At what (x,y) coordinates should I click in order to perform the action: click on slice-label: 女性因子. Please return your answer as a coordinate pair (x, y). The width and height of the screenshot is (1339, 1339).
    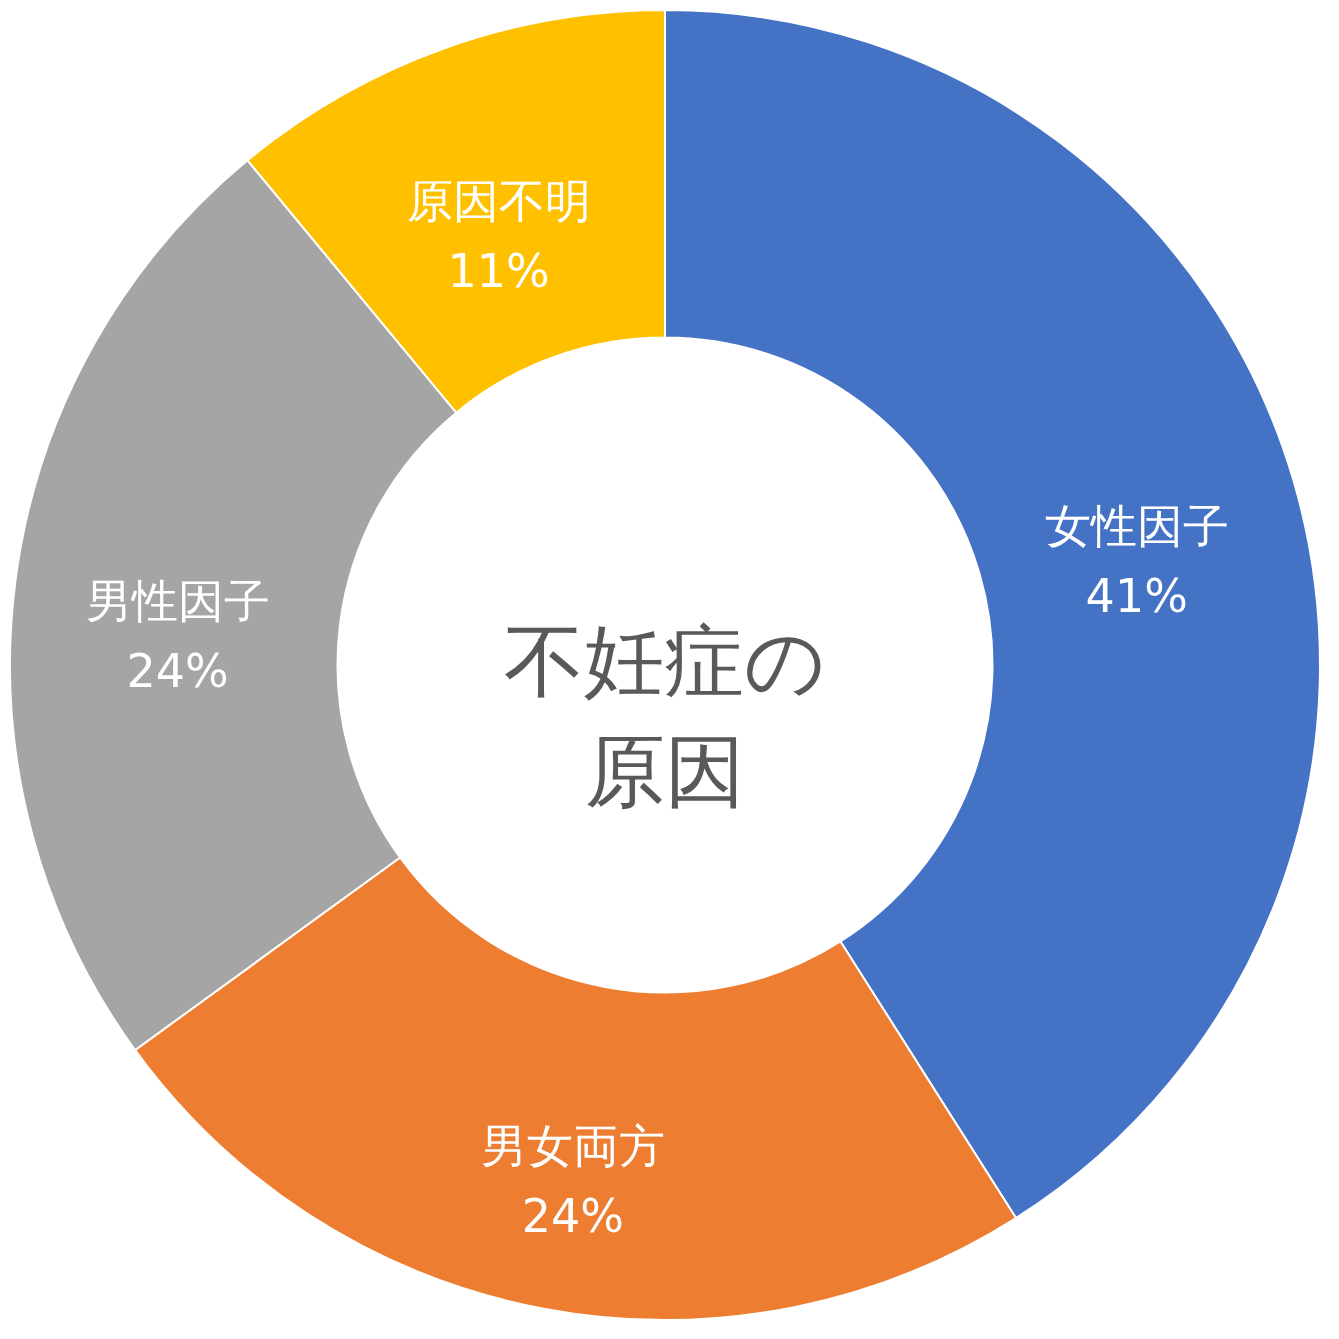
    Looking at the image, I should click on (1136, 525).